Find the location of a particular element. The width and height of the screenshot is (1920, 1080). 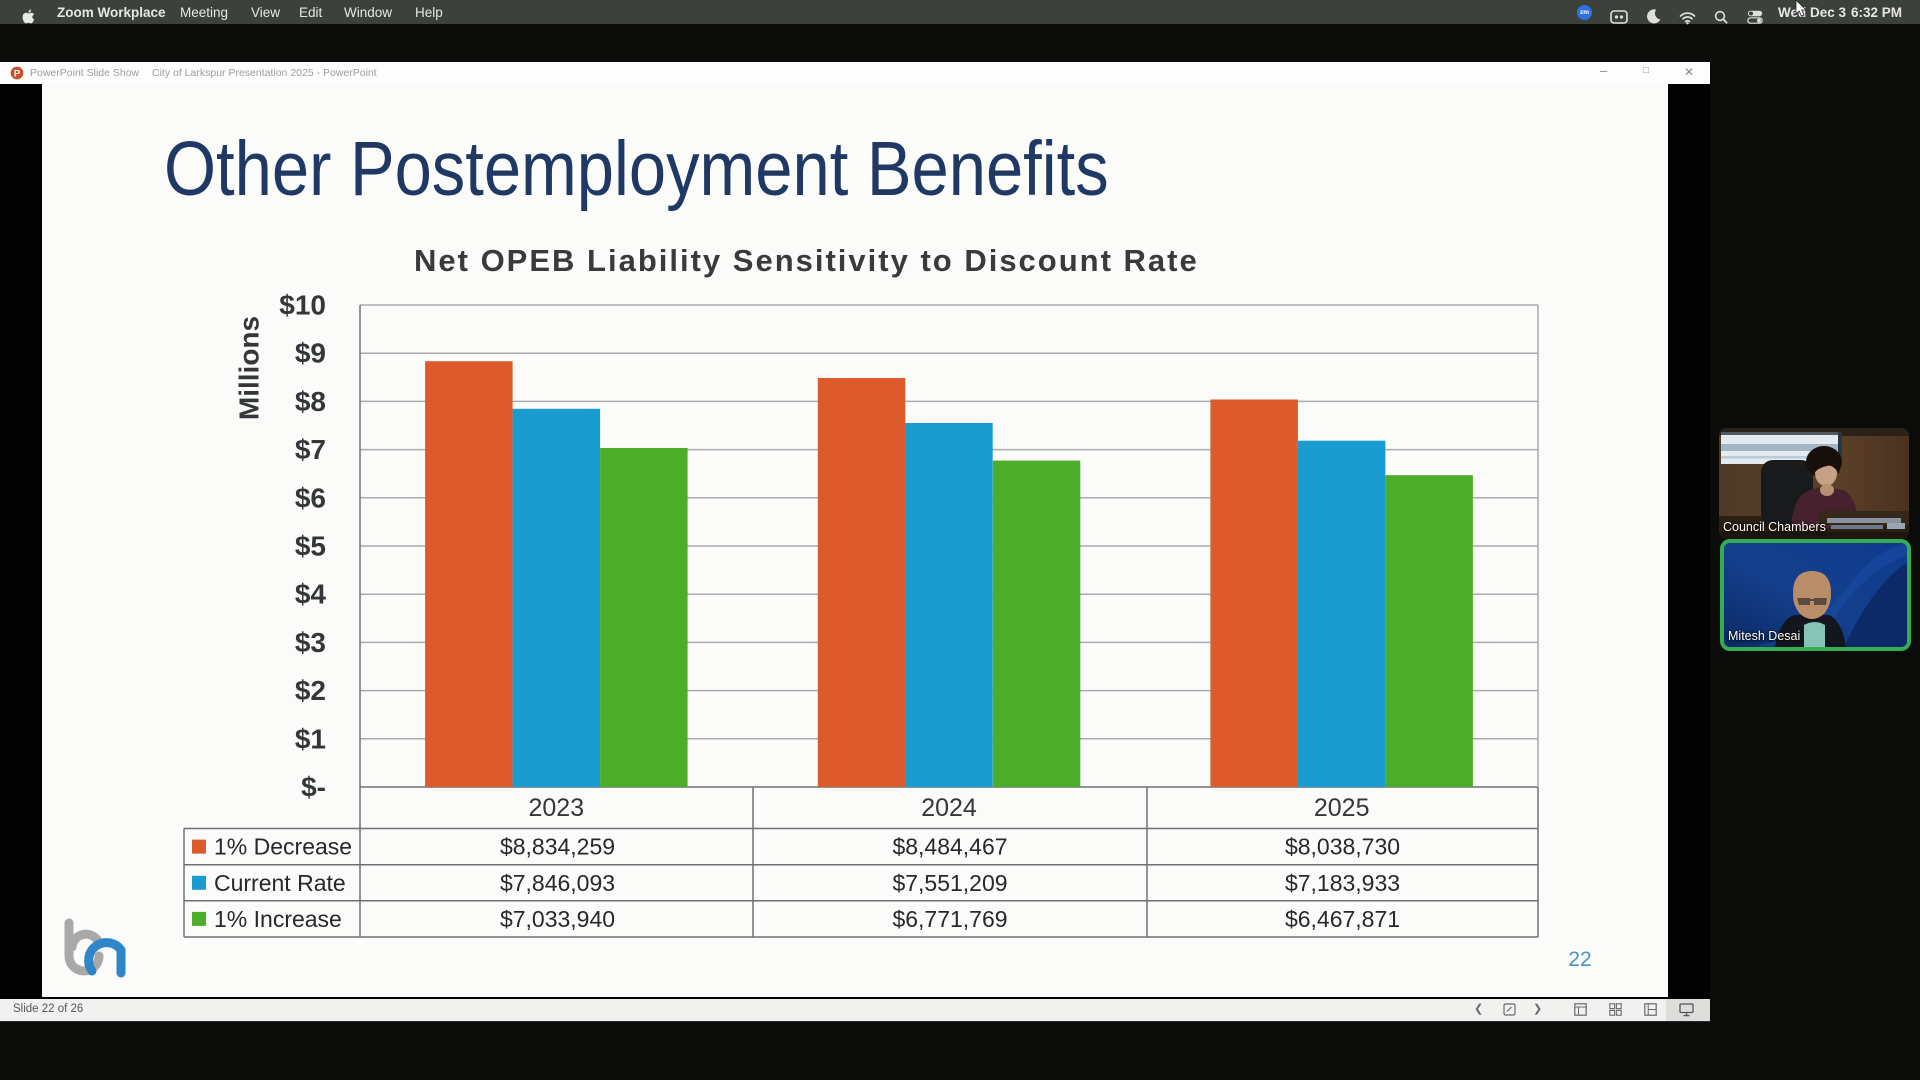

svg-text: $8,484,467 is located at coordinates (949, 847).